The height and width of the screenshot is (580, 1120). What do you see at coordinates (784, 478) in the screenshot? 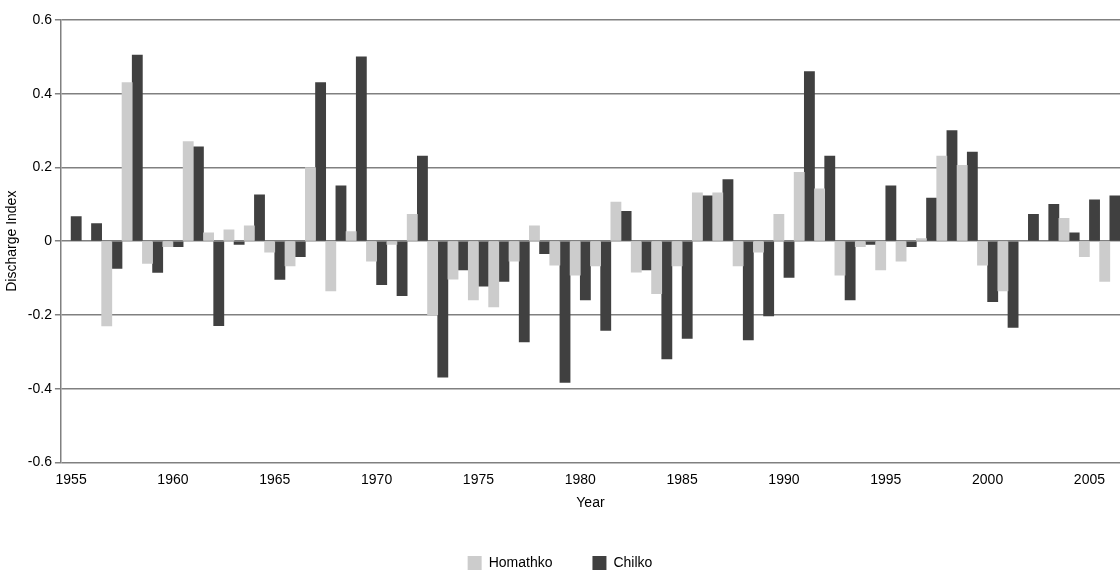
I see `x-tick-label: 1990` at bounding box center [784, 478].